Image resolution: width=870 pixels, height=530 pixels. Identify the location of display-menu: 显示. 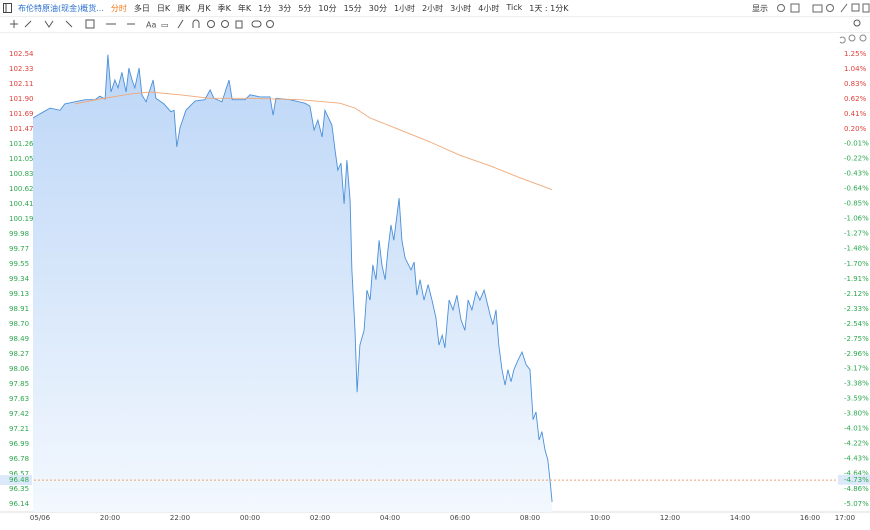
(760, 8).